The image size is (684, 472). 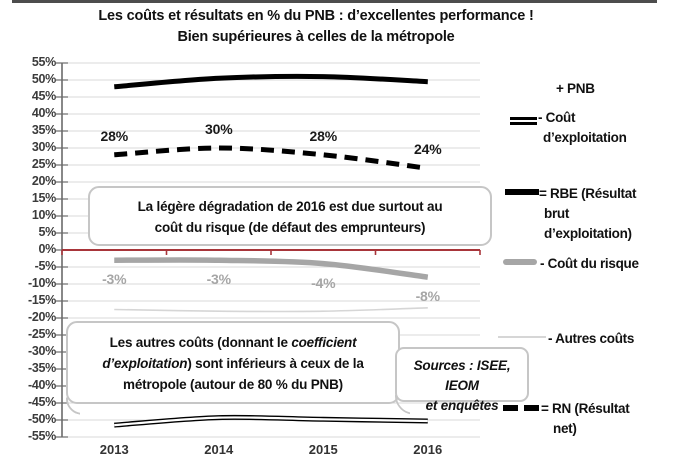 I want to click on legend-marker-rn-dashed-line-icon, so click(x=522, y=408).